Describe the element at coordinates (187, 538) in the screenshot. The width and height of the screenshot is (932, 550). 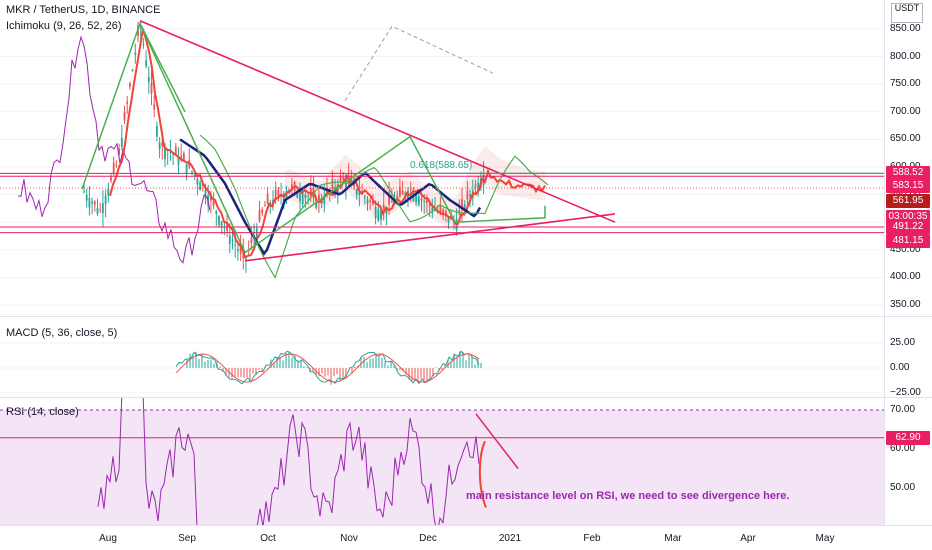
I see `time-axis-label: Sep` at that location.